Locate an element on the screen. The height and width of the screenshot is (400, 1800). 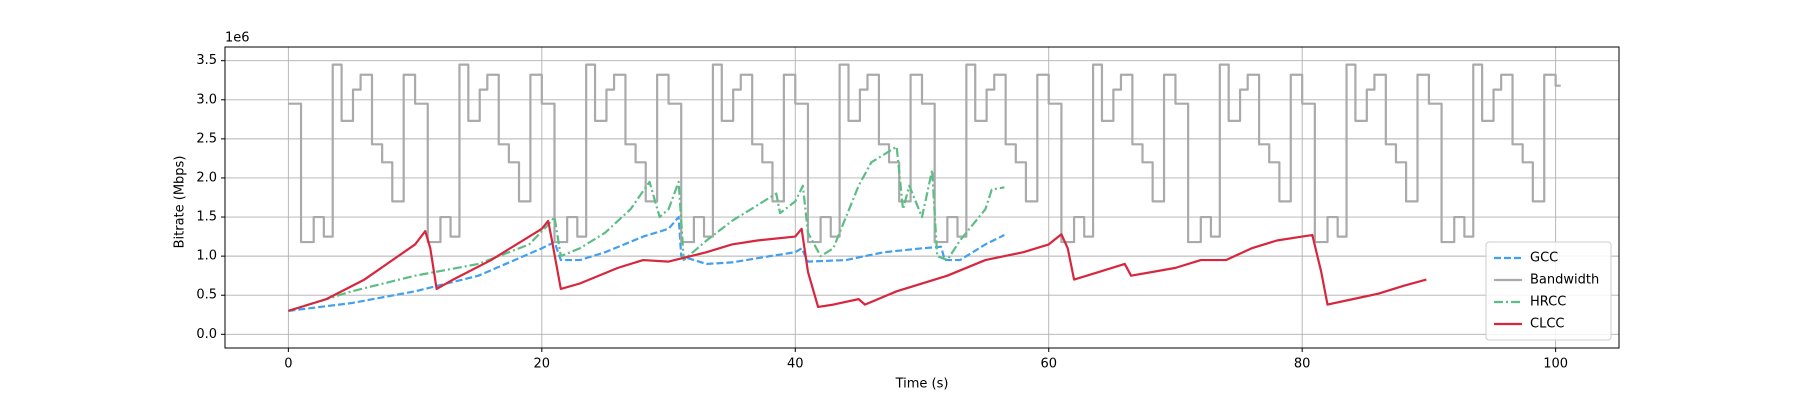
x-tick-label: 100 is located at coordinates (1555, 364).